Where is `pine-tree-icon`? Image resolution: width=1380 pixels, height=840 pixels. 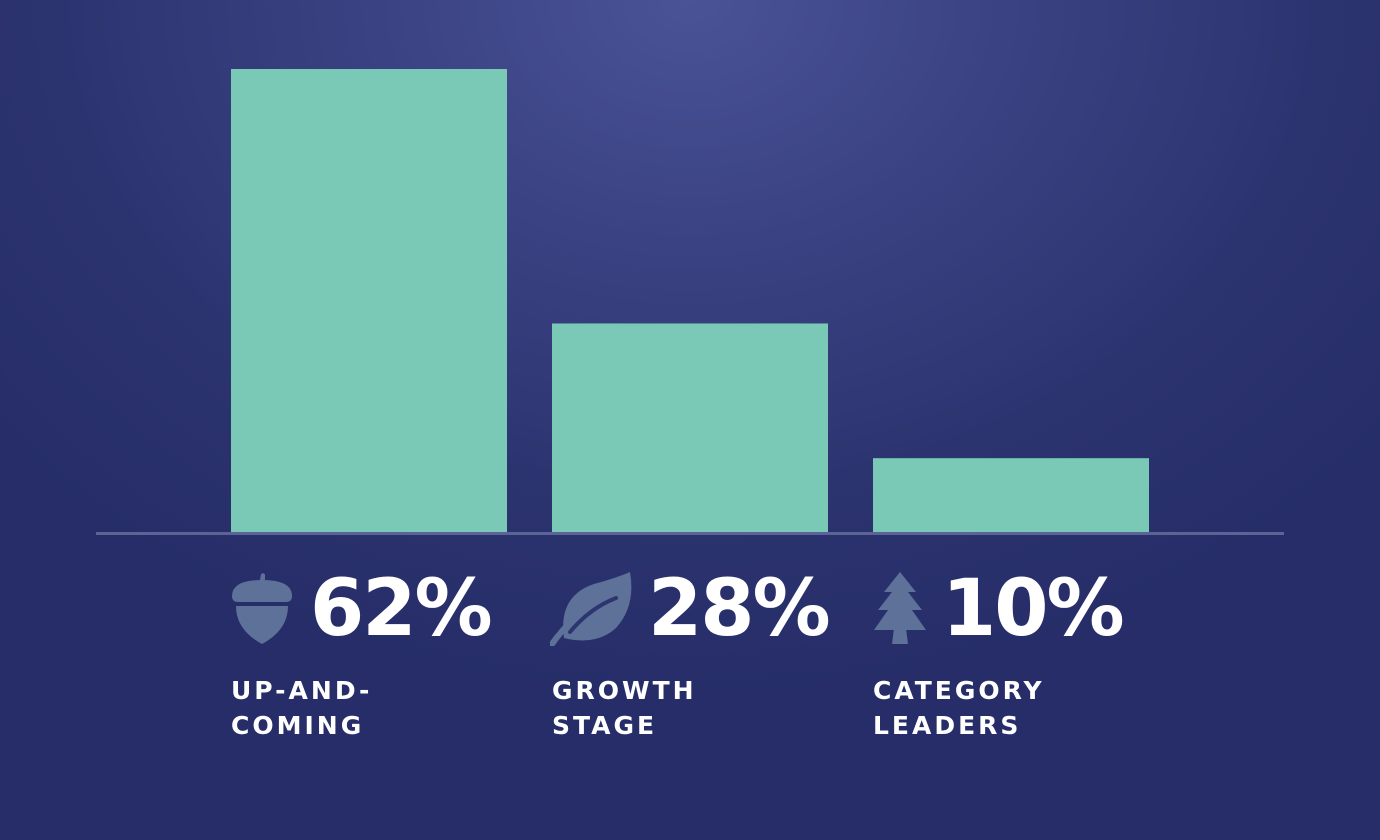
pine-tree-icon is located at coordinates (900, 608).